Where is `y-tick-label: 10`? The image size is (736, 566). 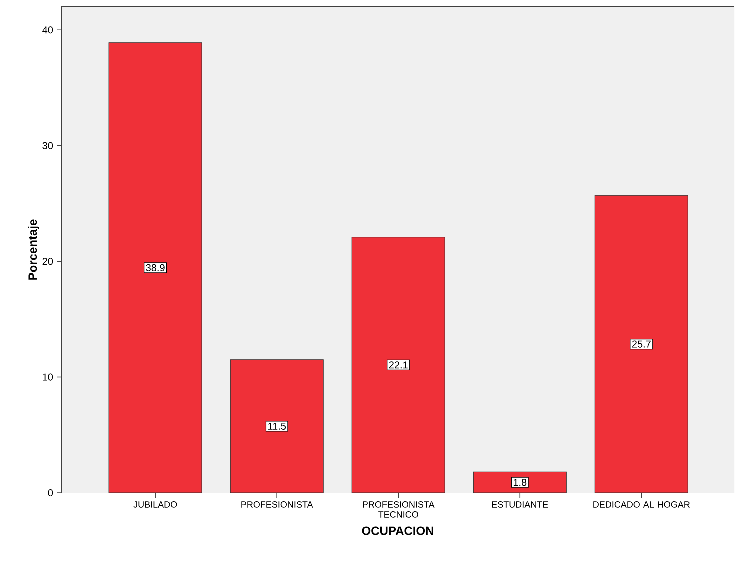
y-tick-label: 10 is located at coordinates (48, 377).